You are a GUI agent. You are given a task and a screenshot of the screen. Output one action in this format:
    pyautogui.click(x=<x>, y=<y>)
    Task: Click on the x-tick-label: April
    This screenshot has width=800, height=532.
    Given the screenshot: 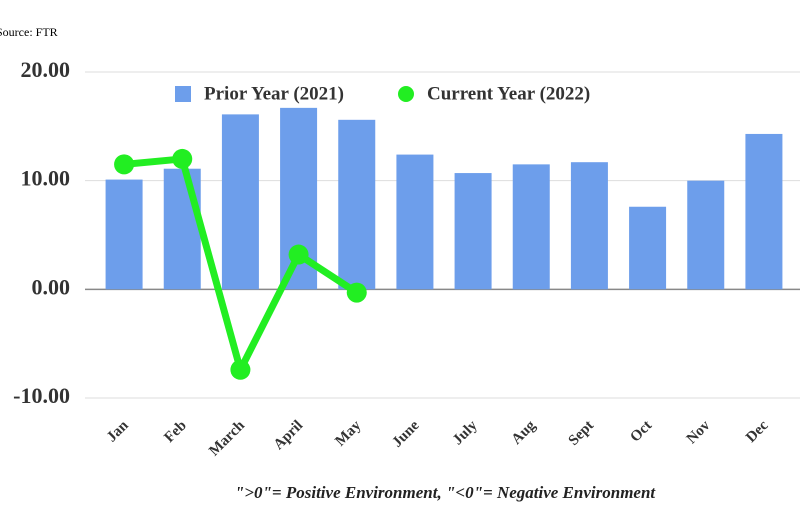 What is the action you would take?
    pyautogui.click(x=288, y=435)
    